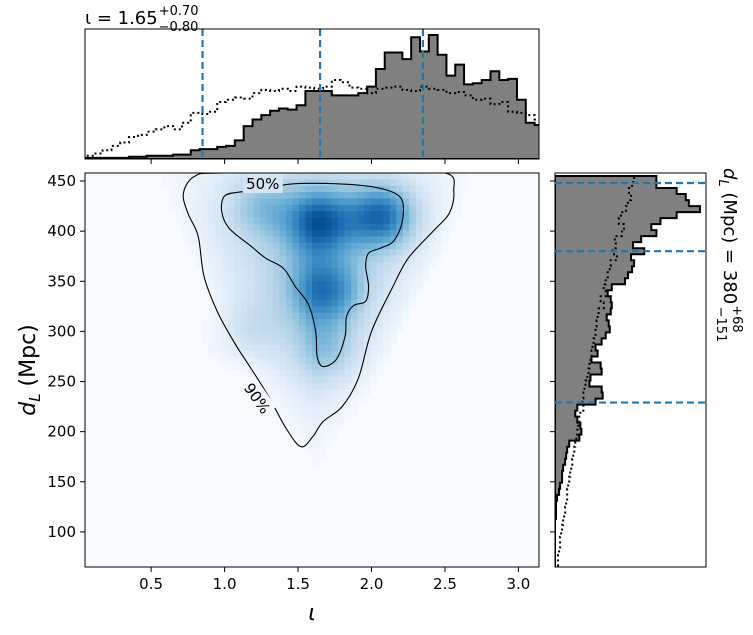  What do you see at coordinates (262, 183) in the screenshot?
I see `contour-label-50-bg` at bounding box center [262, 183].